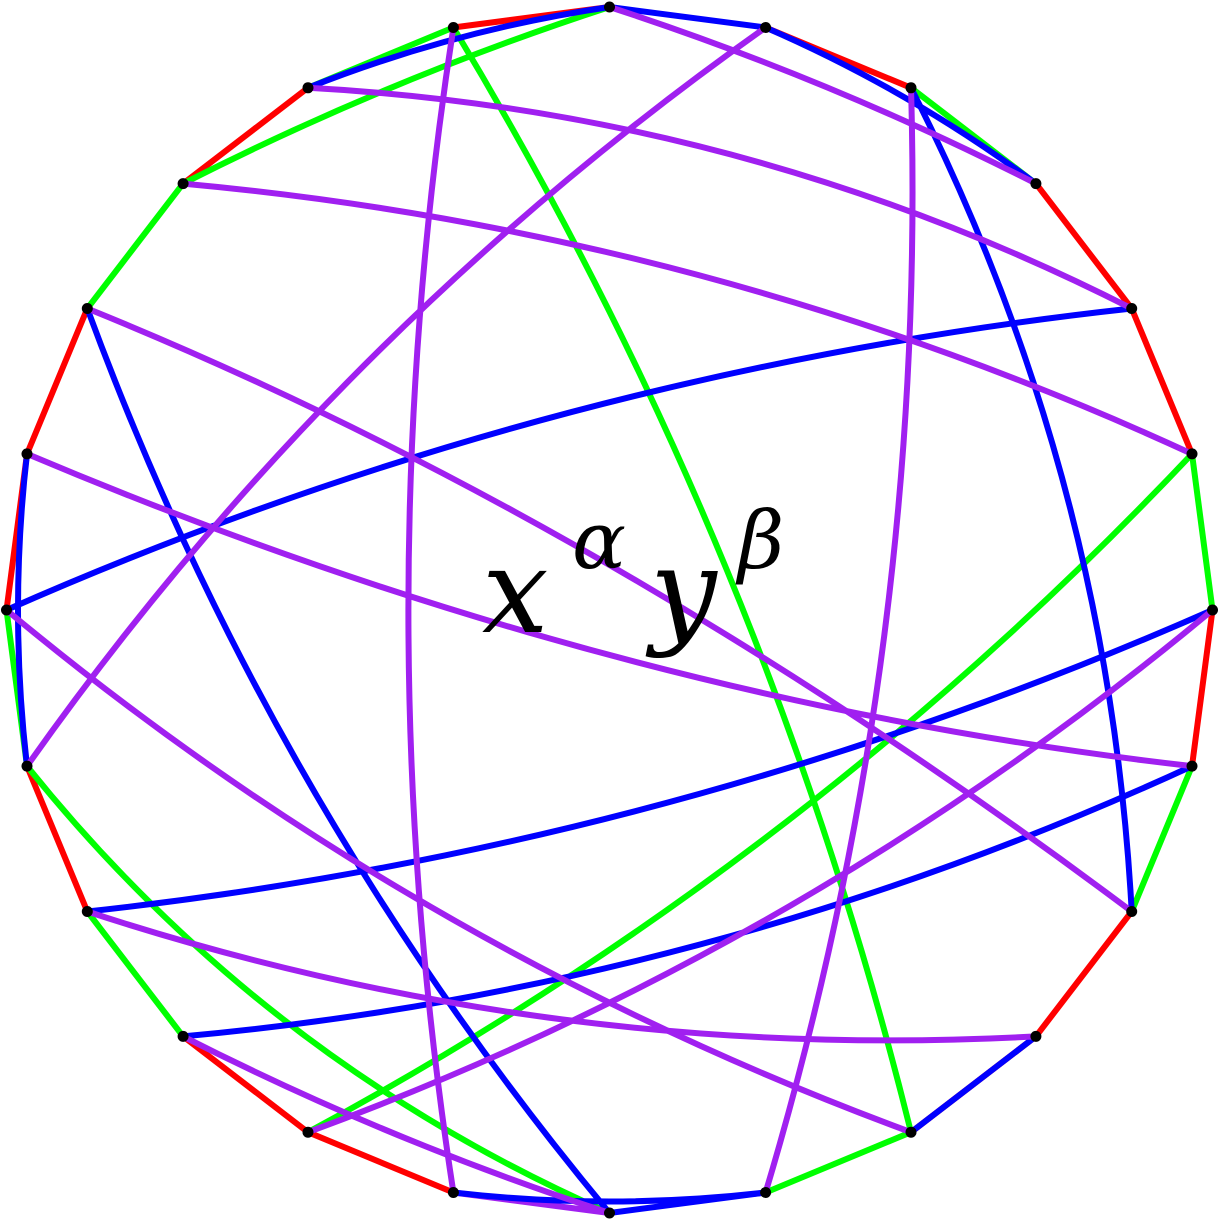 This screenshot has height=1220, width=1219. Describe the element at coordinates (599, 540) in the screenshot. I see `label-exponent-alpha: α` at that location.